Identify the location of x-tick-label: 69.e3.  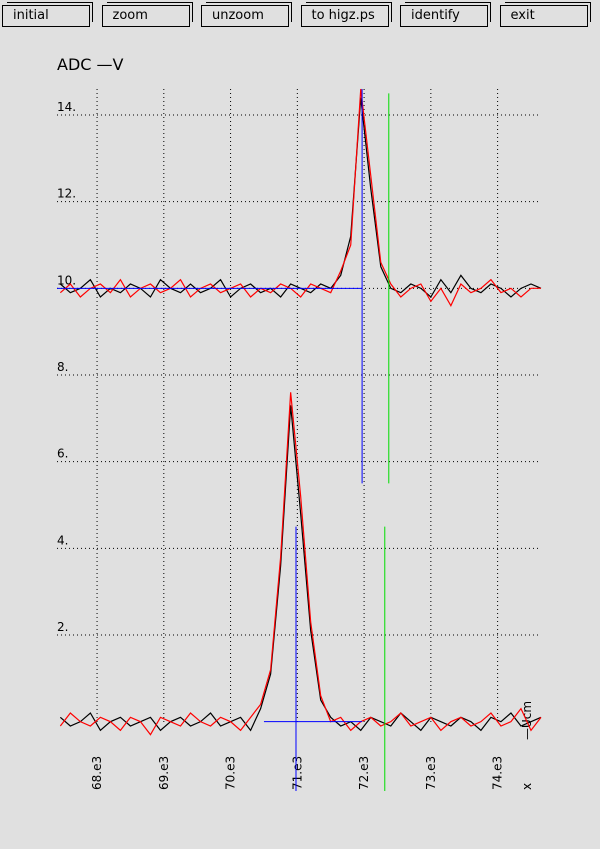
(164, 773).